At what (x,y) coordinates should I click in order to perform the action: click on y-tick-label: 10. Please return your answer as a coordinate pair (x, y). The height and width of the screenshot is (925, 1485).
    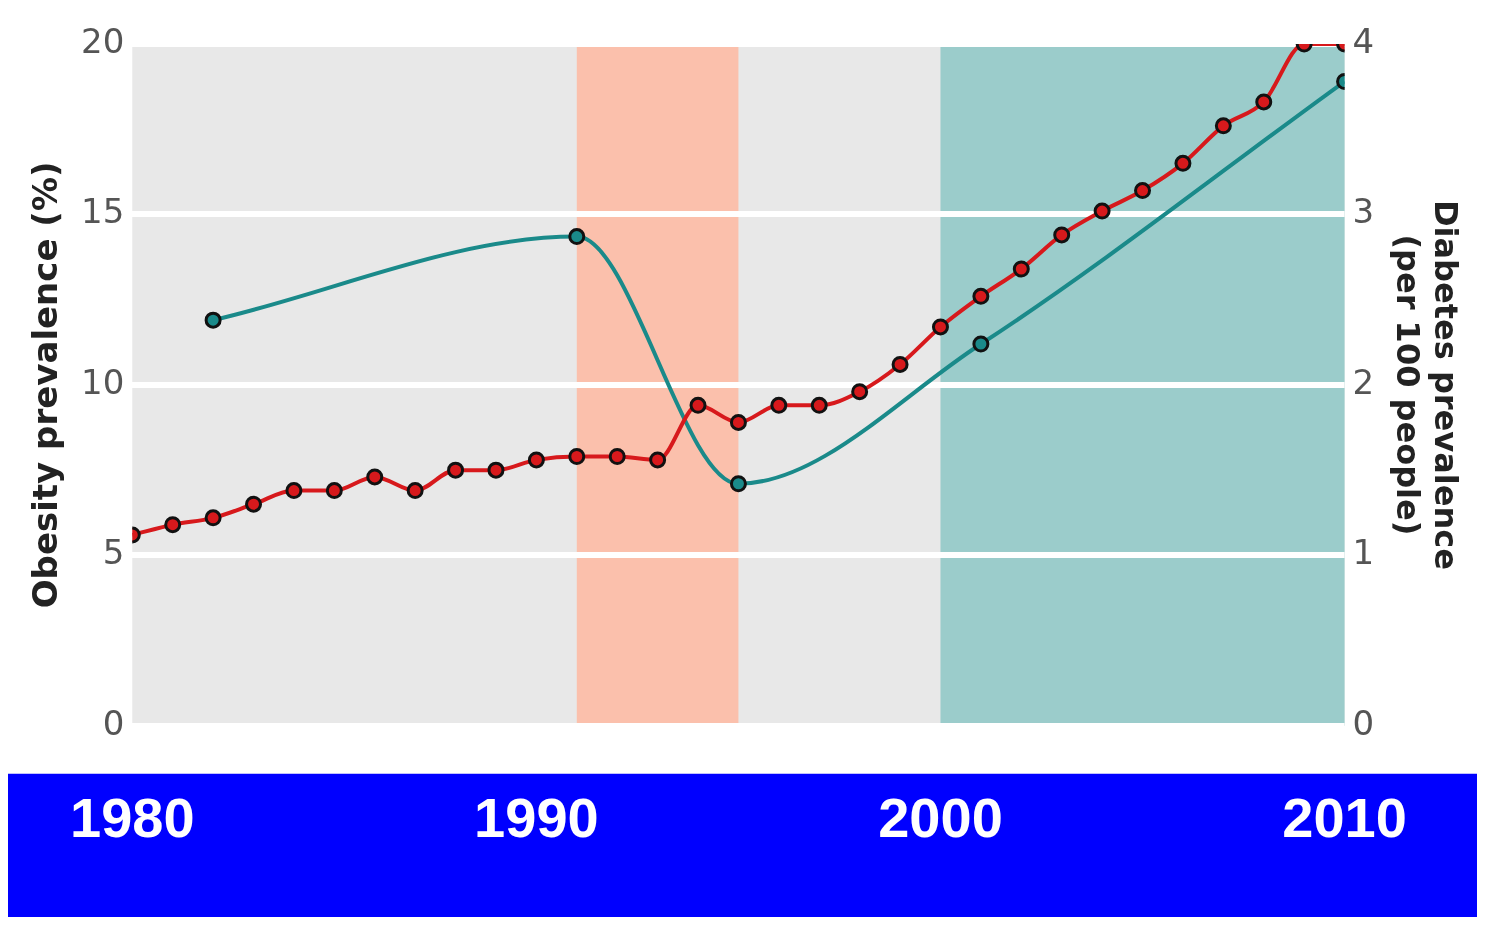
    Looking at the image, I should click on (103, 381).